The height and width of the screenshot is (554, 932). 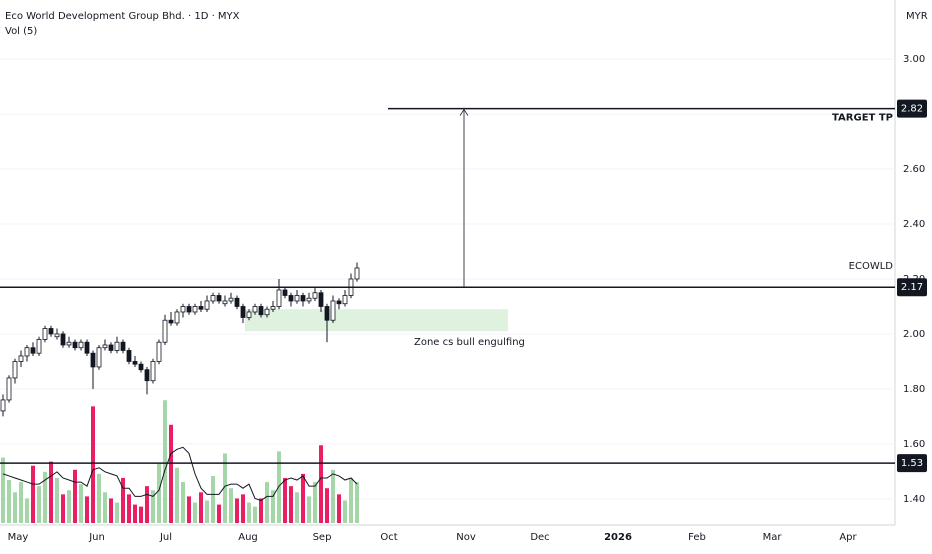 I want to click on x-tick-label: May, so click(x=18, y=537).